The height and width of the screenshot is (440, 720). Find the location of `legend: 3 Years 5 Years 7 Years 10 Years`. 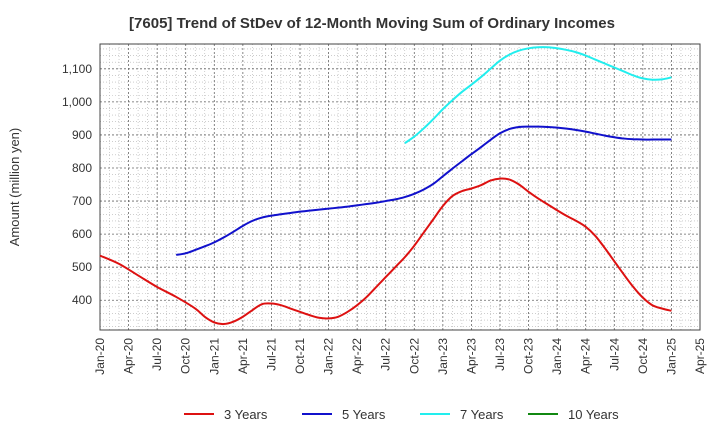

legend: 3 Years 5 Years 7 Years 10 Years is located at coordinates (401, 414).